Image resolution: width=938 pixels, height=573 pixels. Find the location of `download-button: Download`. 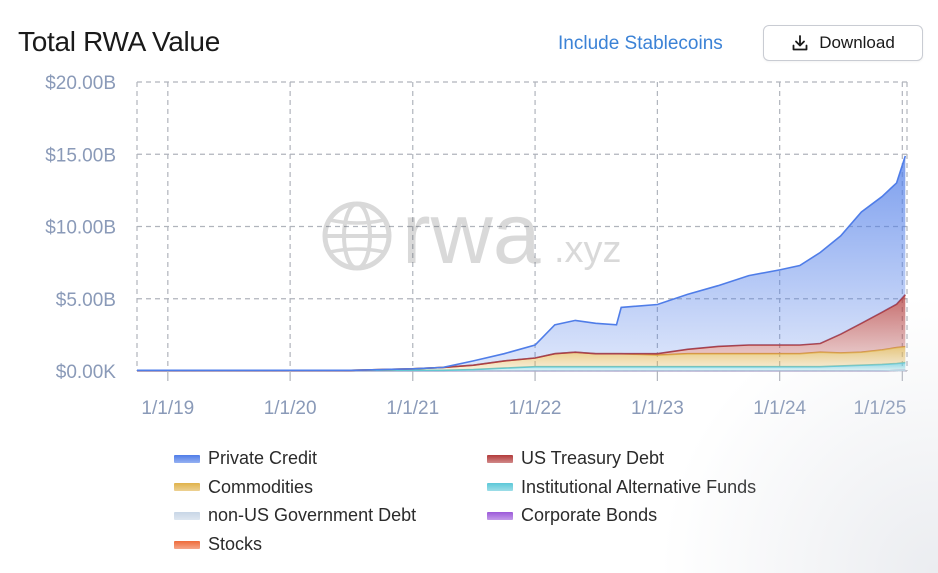

download-button: Download is located at coordinates (843, 43).